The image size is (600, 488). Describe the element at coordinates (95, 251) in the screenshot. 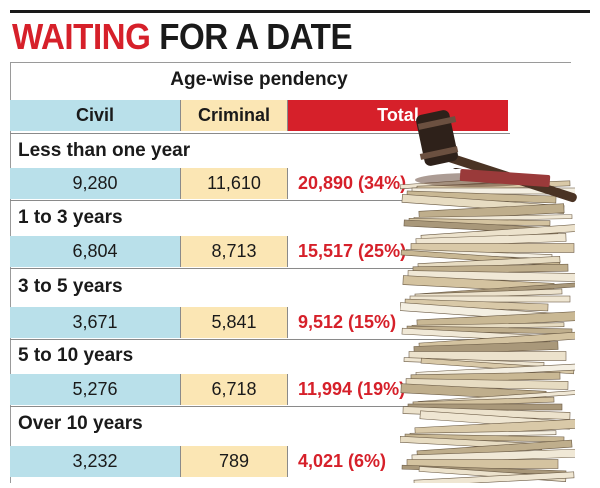

I see `civil-value: 6,804` at that location.